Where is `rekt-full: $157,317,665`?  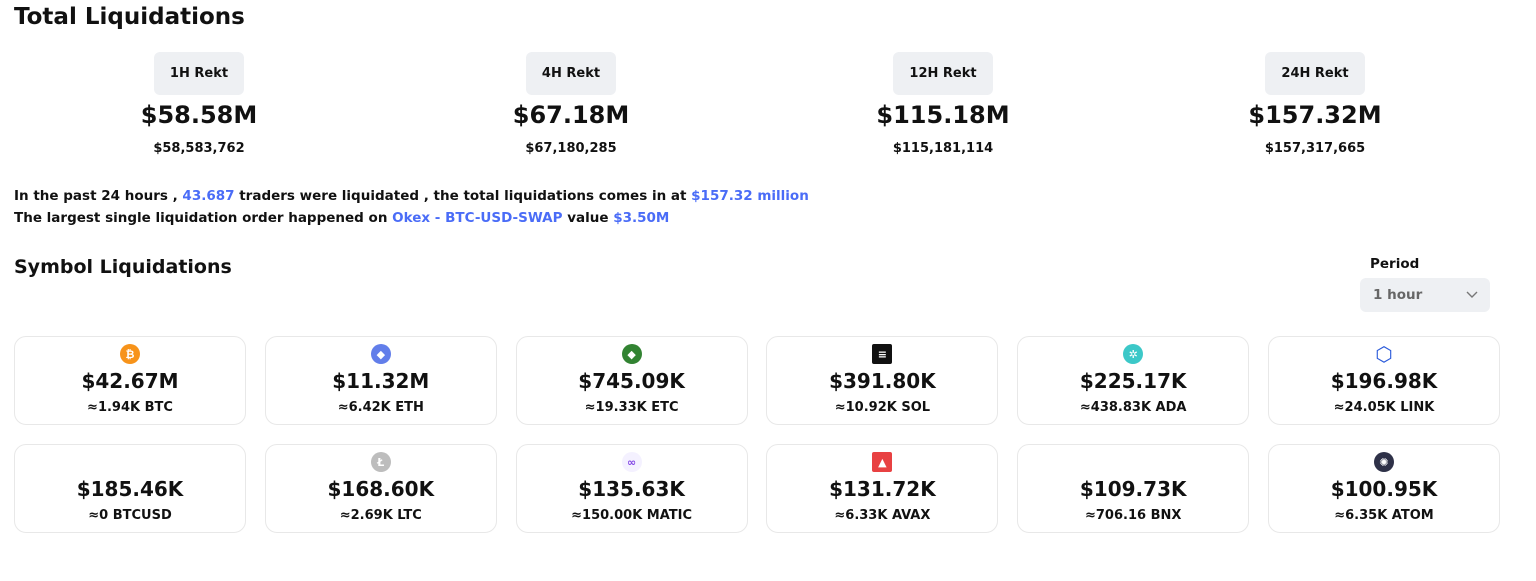
rekt-full: $157,317,665 is located at coordinates (1315, 148).